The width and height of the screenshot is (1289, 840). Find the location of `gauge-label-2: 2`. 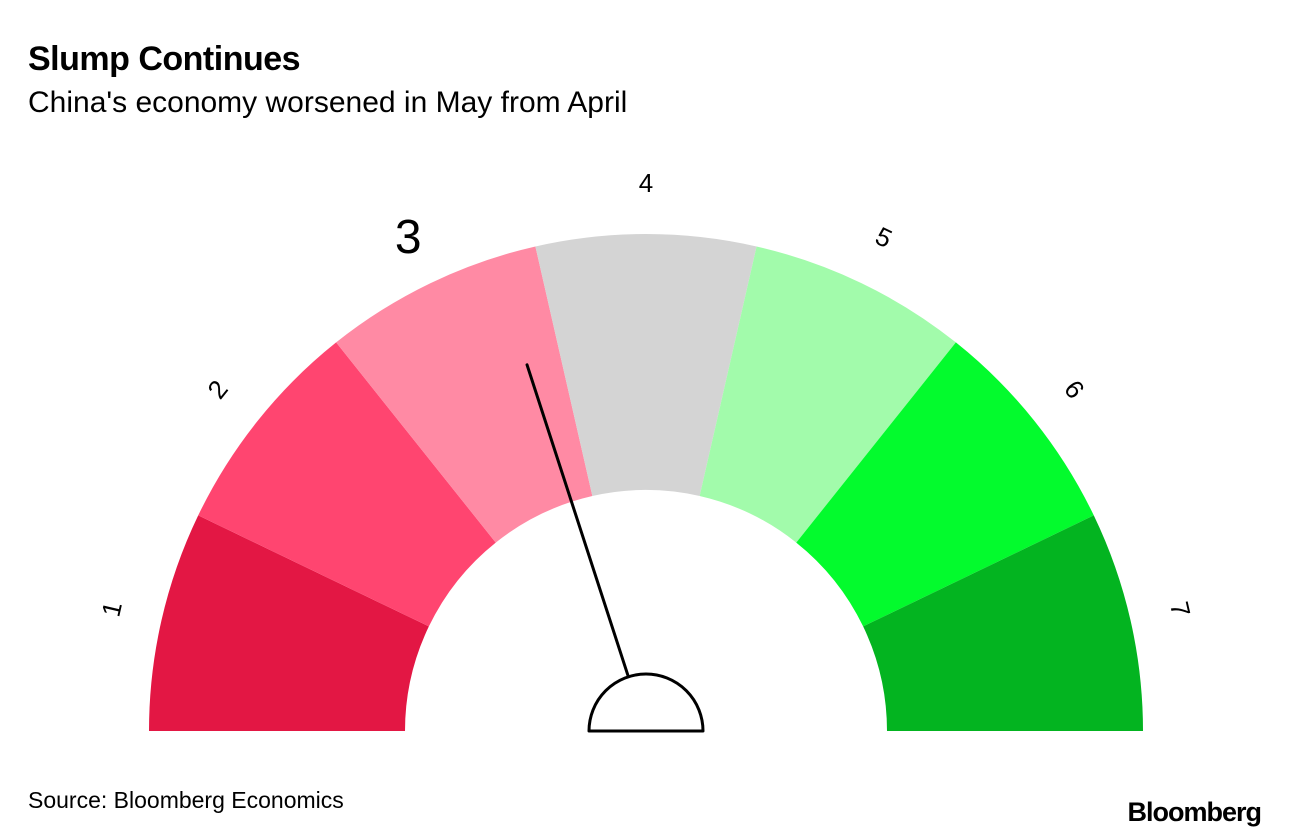

gauge-label-2: 2 is located at coordinates (217, 389).